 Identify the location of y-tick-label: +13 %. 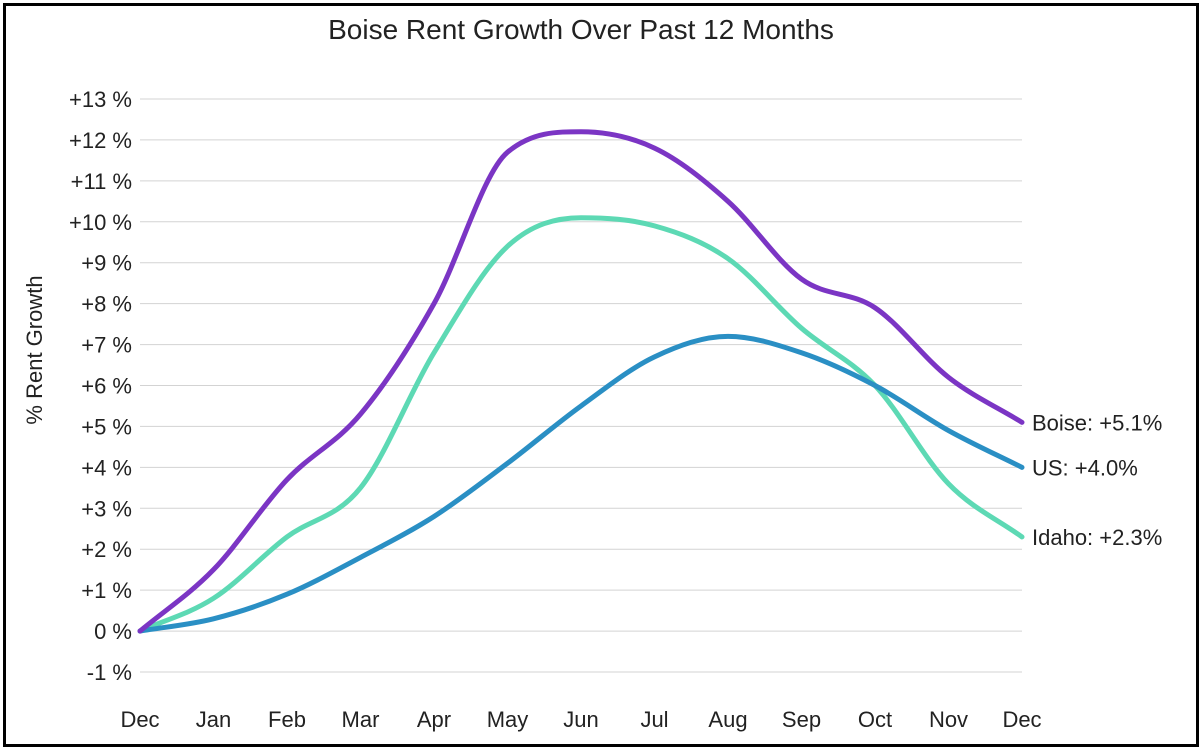
(100, 99).